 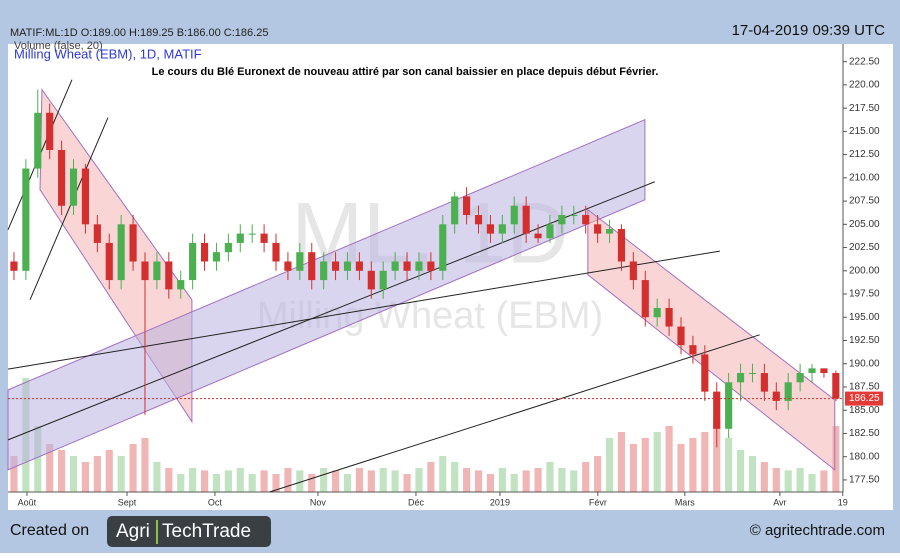 I want to click on chart-title: Milling Wheat (EBM), 1D, MATIF, so click(x=108, y=53).